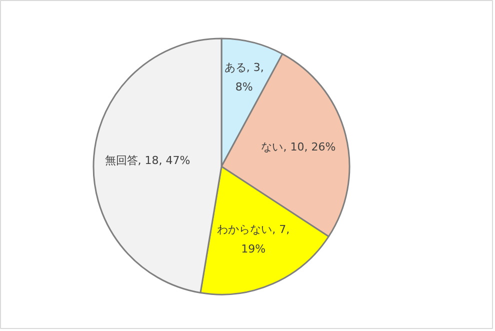  What do you see at coordinates (244, 77) in the screenshot?
I see `slice-label: ある, 3, 8%` at bounding box center [244, 77].